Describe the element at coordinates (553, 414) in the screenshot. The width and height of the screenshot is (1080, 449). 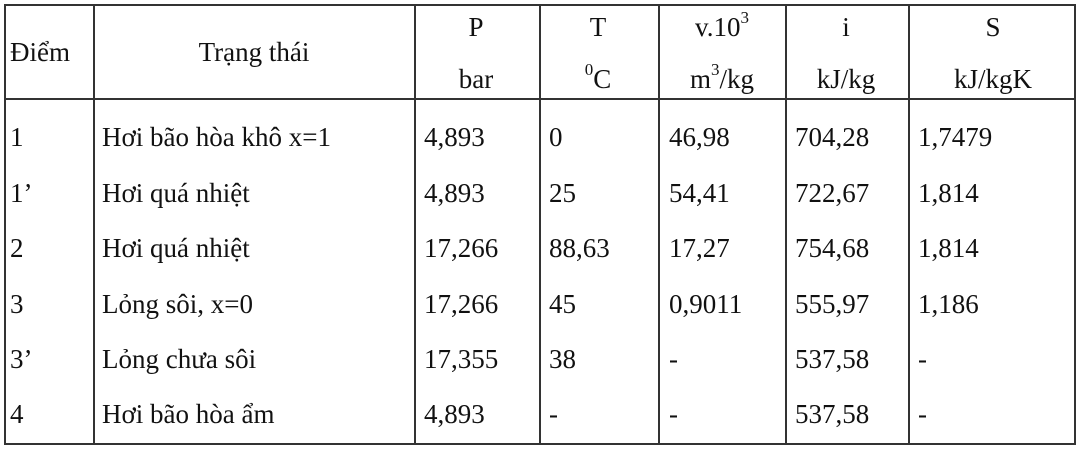
I see `cell-t: -` at that location.